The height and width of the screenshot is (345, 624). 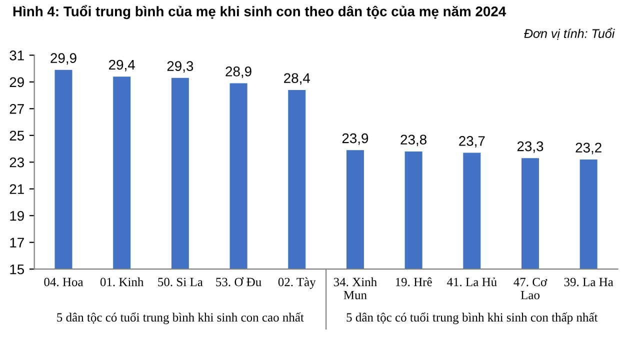 I want to click on data-label: 29,4, so click(x=122, y=66).